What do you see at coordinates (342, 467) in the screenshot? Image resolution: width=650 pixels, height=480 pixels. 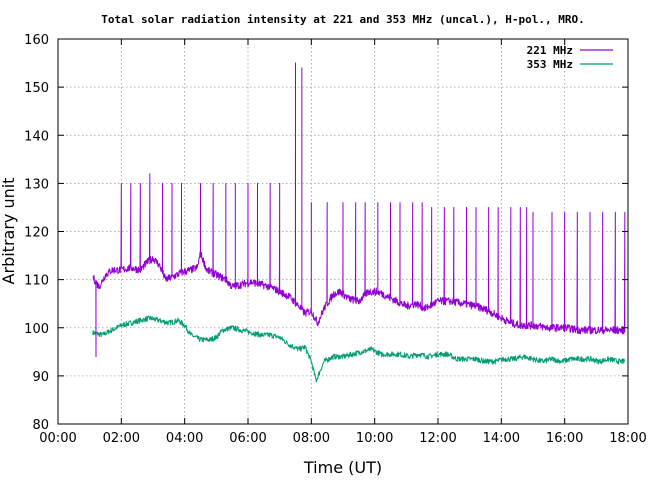 I see `x-axis-label: Time (UT)` at bounding box center [342, 467].